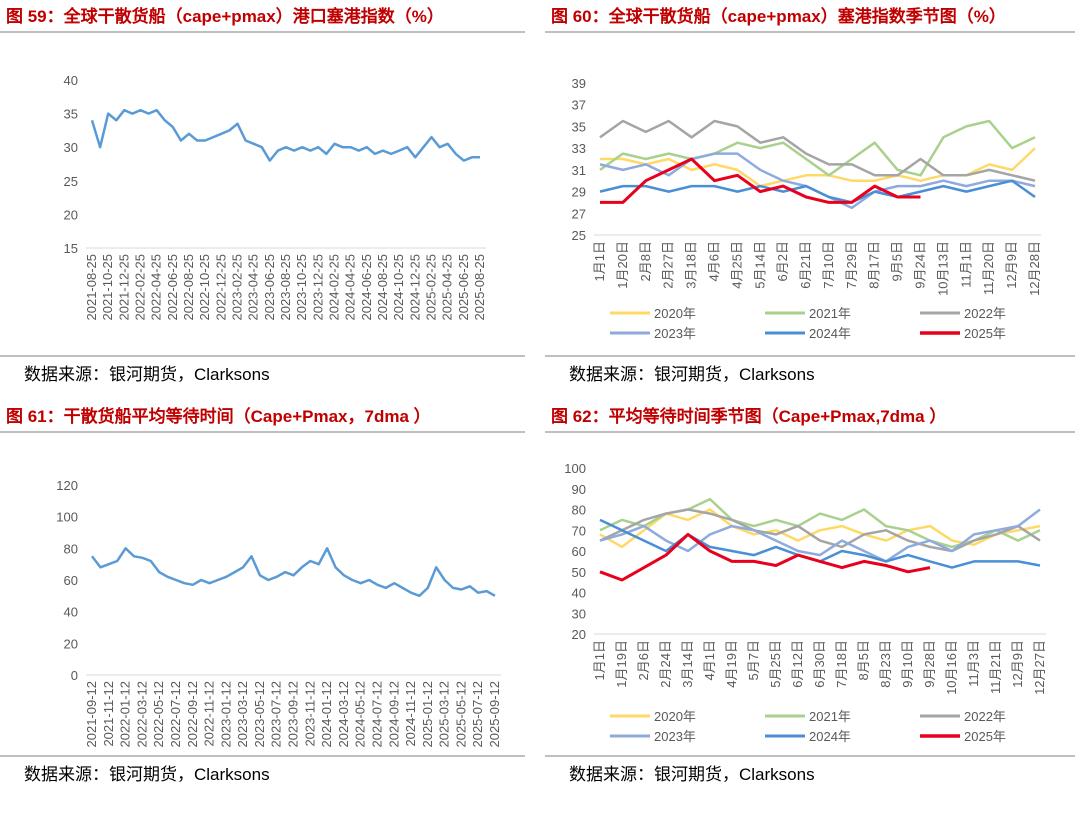  Describe the element at coordinates (675, 716) in the screenshot. I see `legend-label: 2020年` at that location.